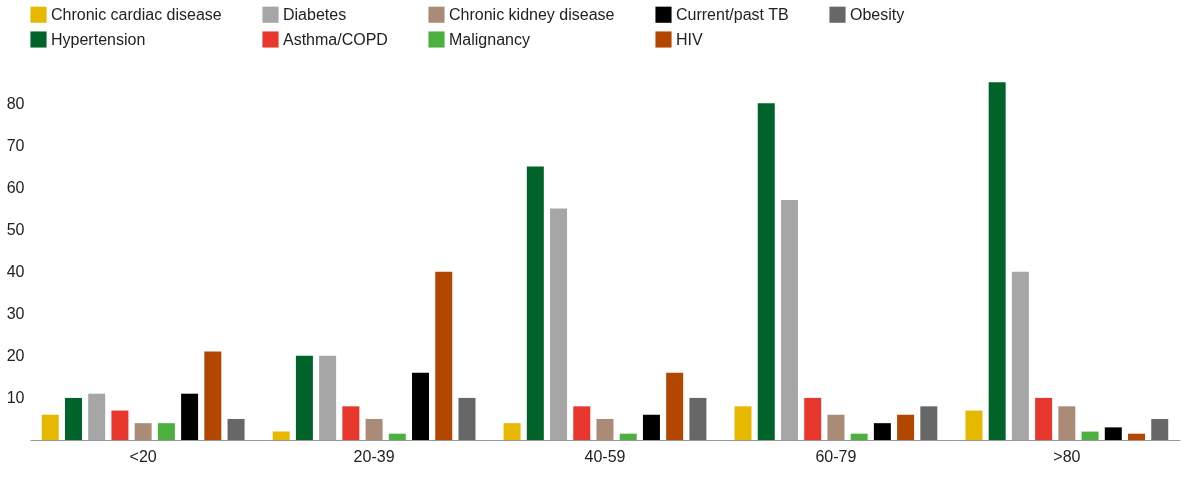  Describe the element at coordinates (605, 456) in the screenshot. I see `x-tick-label: 40-59` at that location.